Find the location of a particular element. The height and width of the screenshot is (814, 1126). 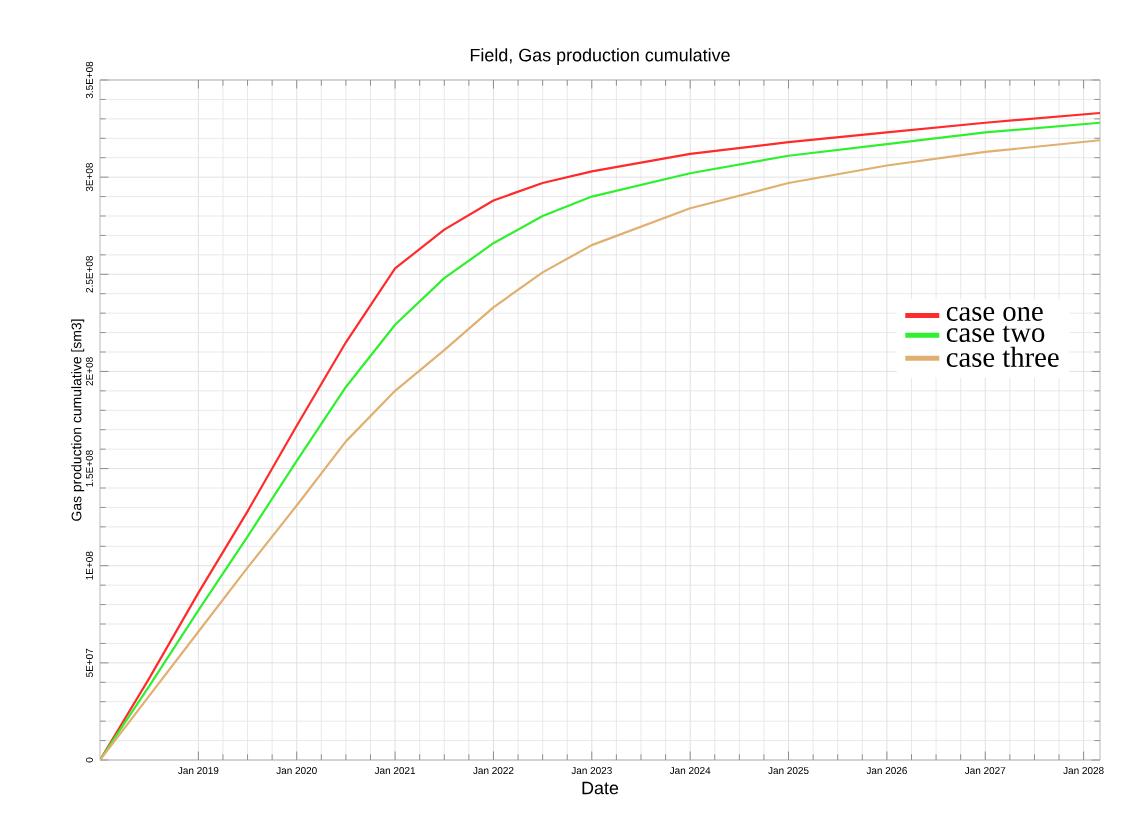

legend-label: case two is located at coordinates (995, 334).